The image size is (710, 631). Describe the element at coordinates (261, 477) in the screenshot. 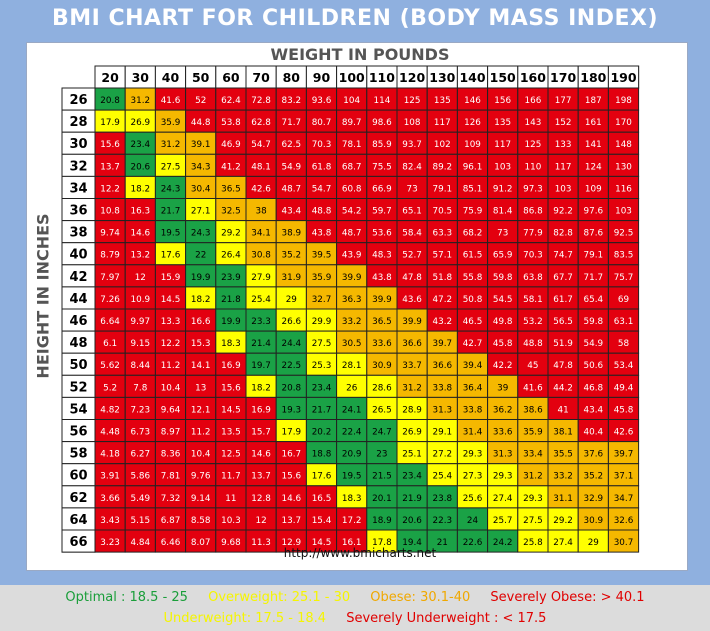

I see `bmi-value-label: 13.7` at that location.